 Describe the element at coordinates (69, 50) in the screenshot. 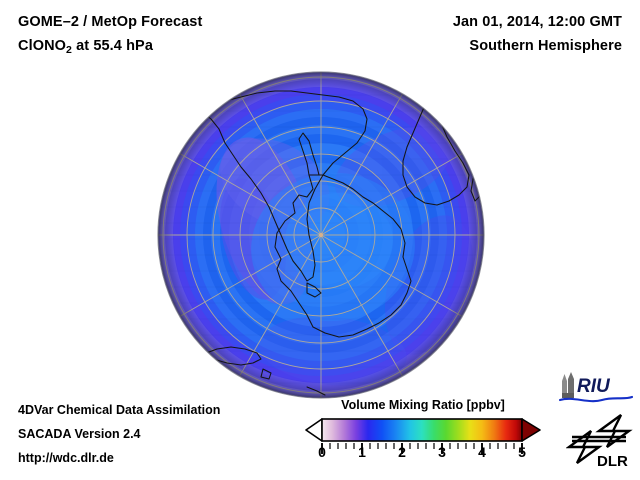

I see `species-subscript: 2` at that location.